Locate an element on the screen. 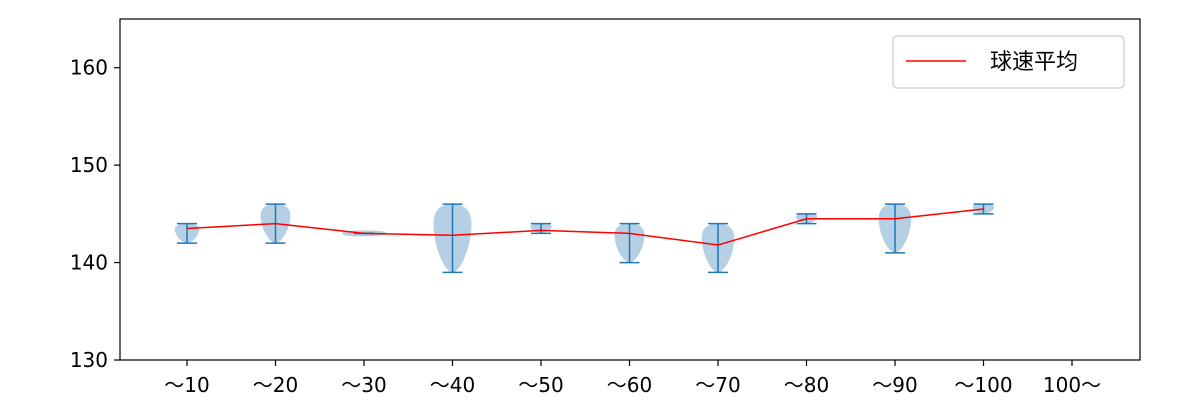 This screenshot has width=1200, height=400. y-tick-label: 150 is located at coordinates (89, 165).